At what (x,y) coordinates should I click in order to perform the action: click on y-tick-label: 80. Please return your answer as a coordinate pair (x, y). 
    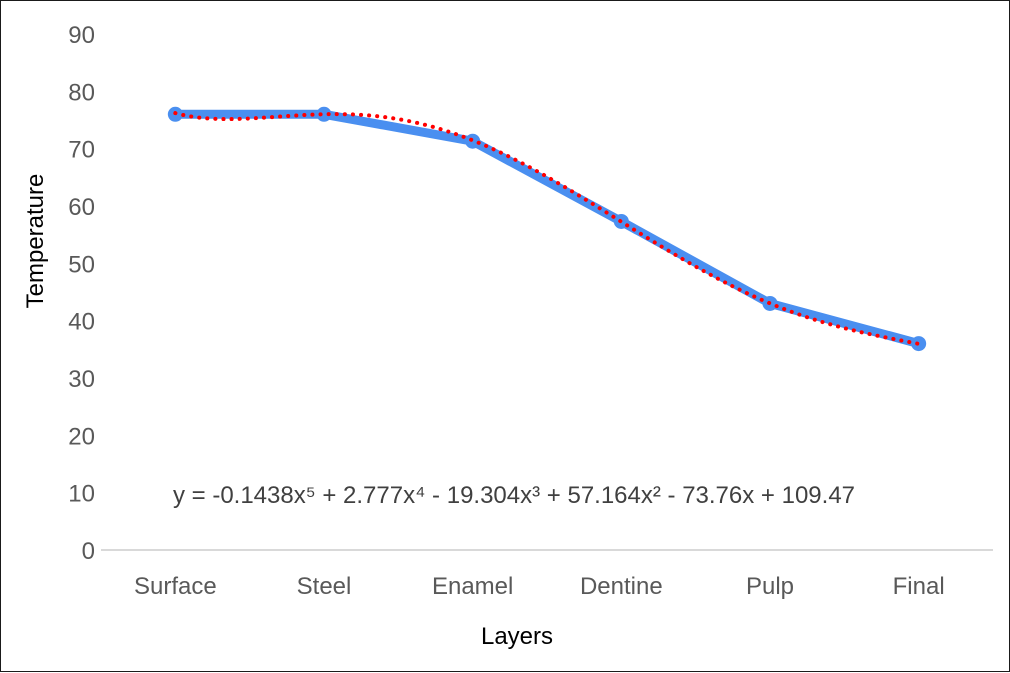
    Looking at the image, I should click on (81, 92).